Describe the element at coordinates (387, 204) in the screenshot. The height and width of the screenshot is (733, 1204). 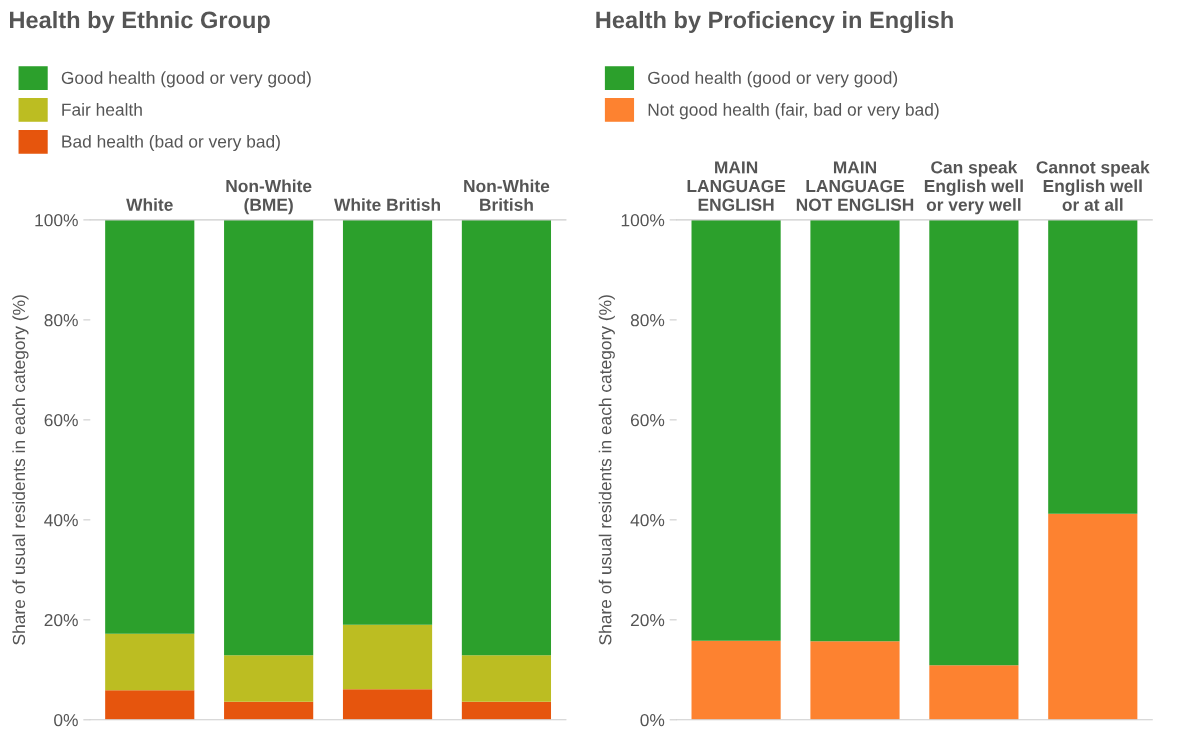
I see `x-tick-label: White British` at that location.